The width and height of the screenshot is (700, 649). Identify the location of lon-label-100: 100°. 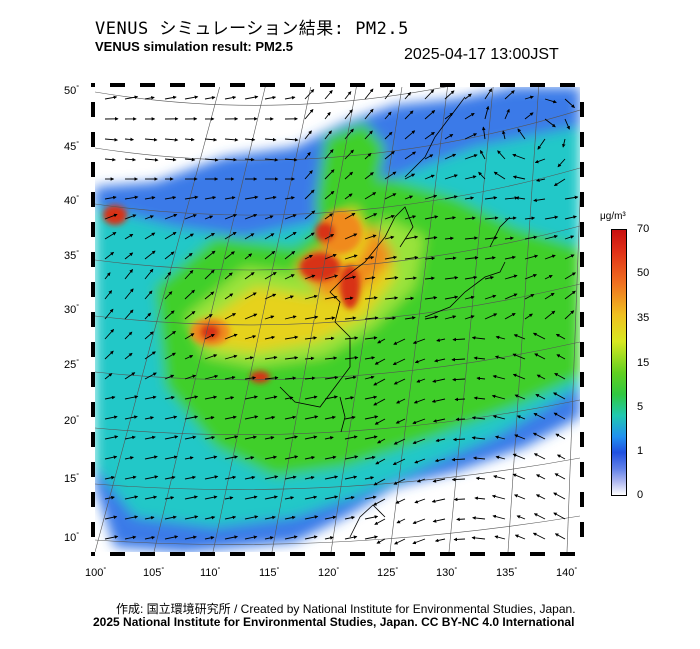
(96, 573).